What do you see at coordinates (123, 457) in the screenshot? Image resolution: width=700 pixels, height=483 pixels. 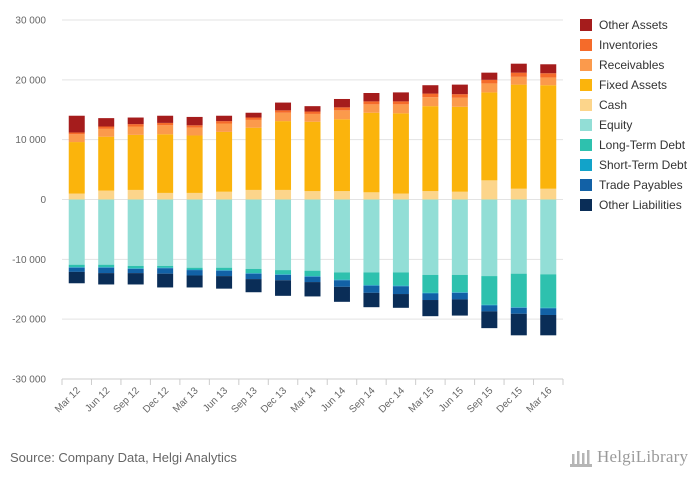 I see `source-note: Source: Company Data, Helgi Analytics` at bounding box center [123, 457].